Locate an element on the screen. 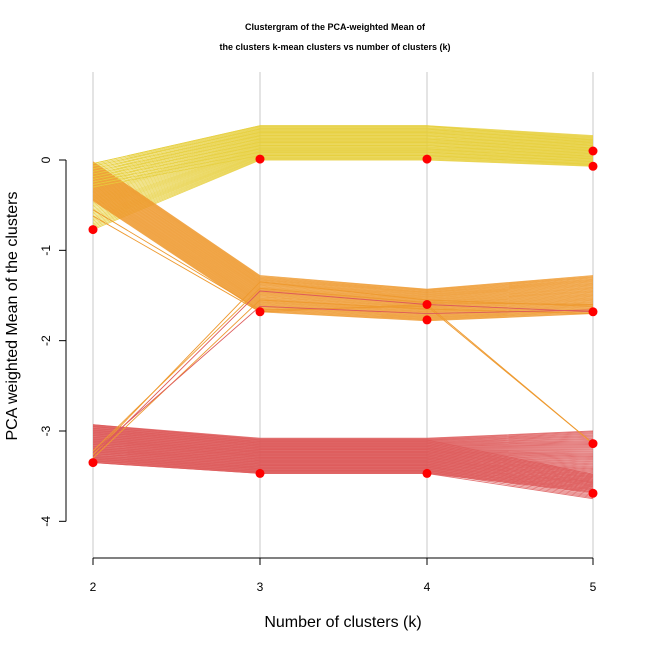 The image size is (650, 650). x-tick-label: 5 is located at coordinates (593, 587).